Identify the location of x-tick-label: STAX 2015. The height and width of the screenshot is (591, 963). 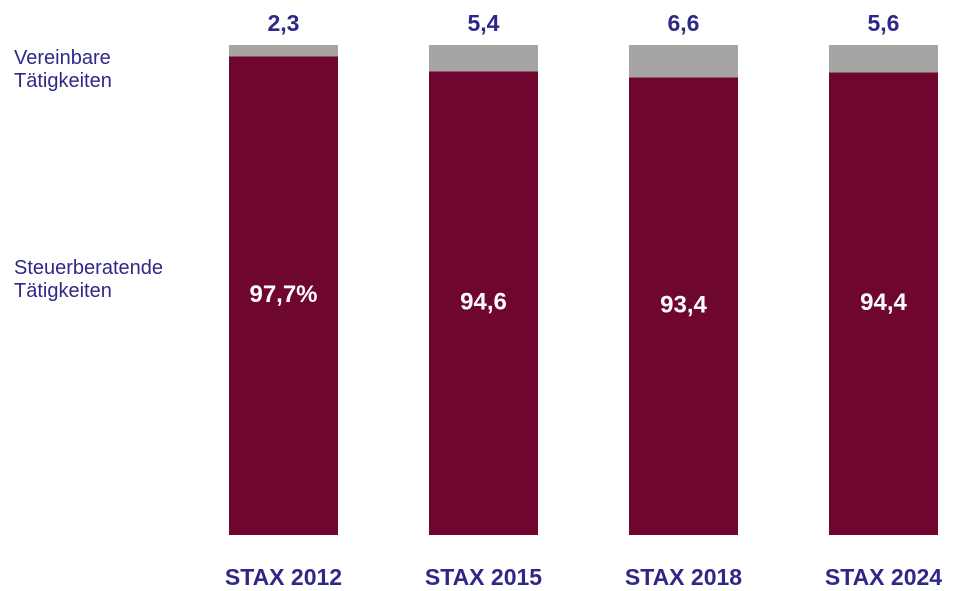
(483, 577).